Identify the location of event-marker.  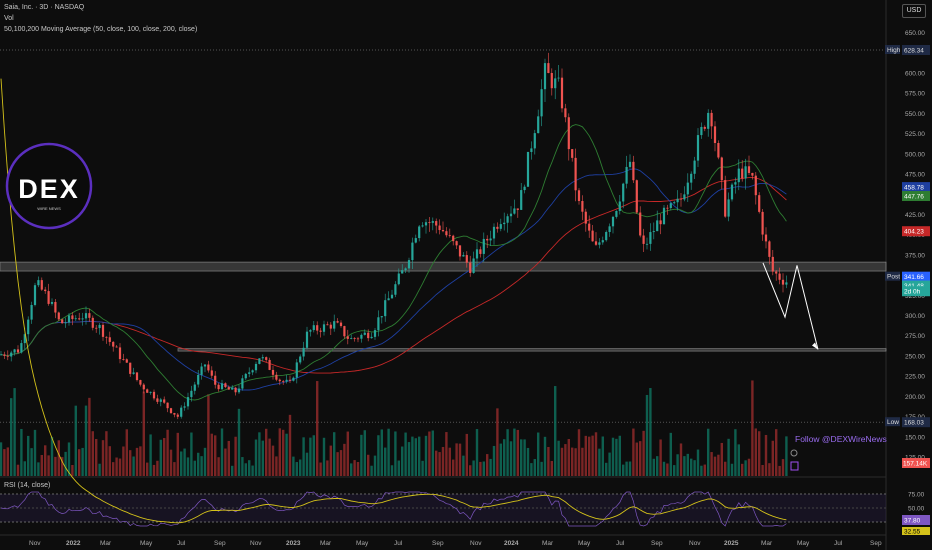
(794, 453).